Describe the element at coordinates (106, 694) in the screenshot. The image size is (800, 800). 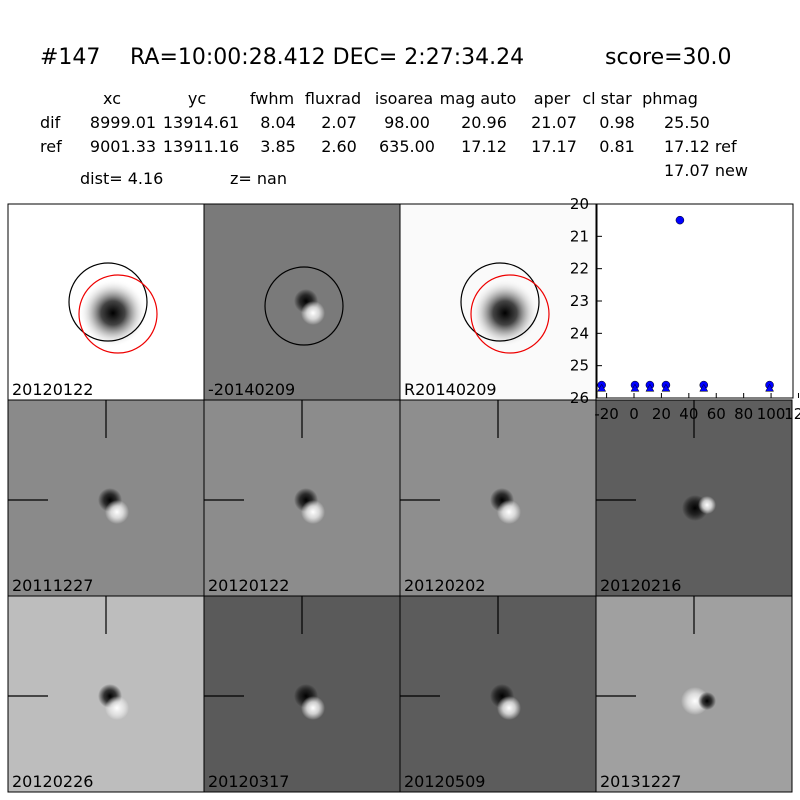
I see `image-stamp: 20120226` at that location.